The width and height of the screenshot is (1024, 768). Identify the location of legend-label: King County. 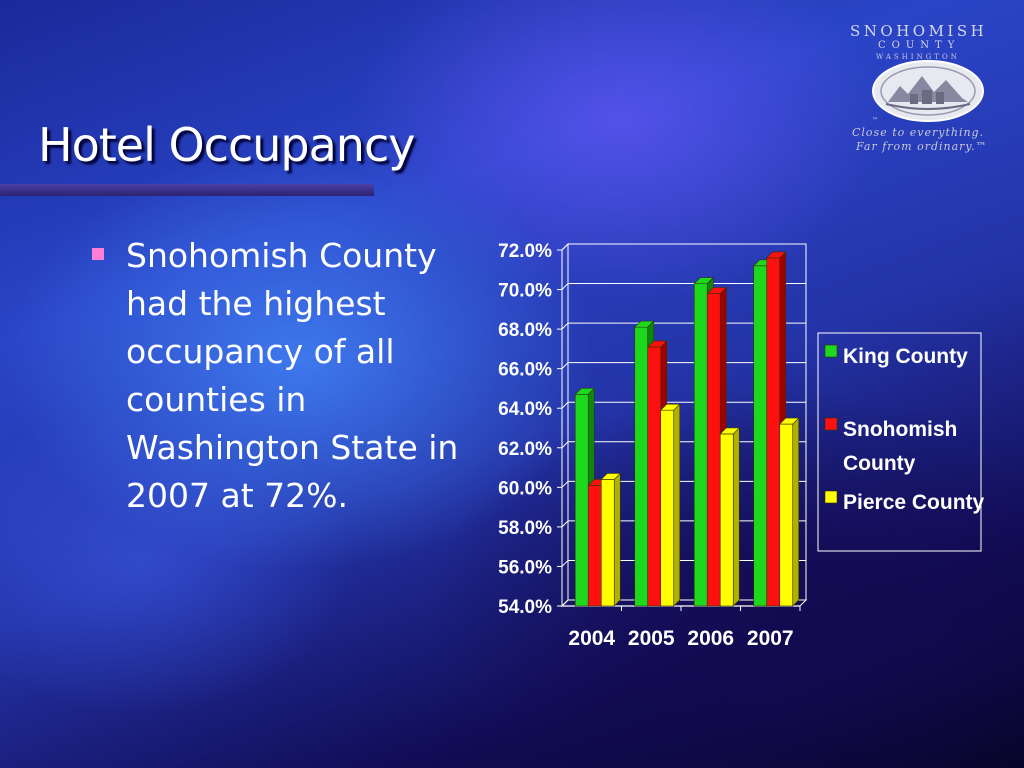
(905, 356).